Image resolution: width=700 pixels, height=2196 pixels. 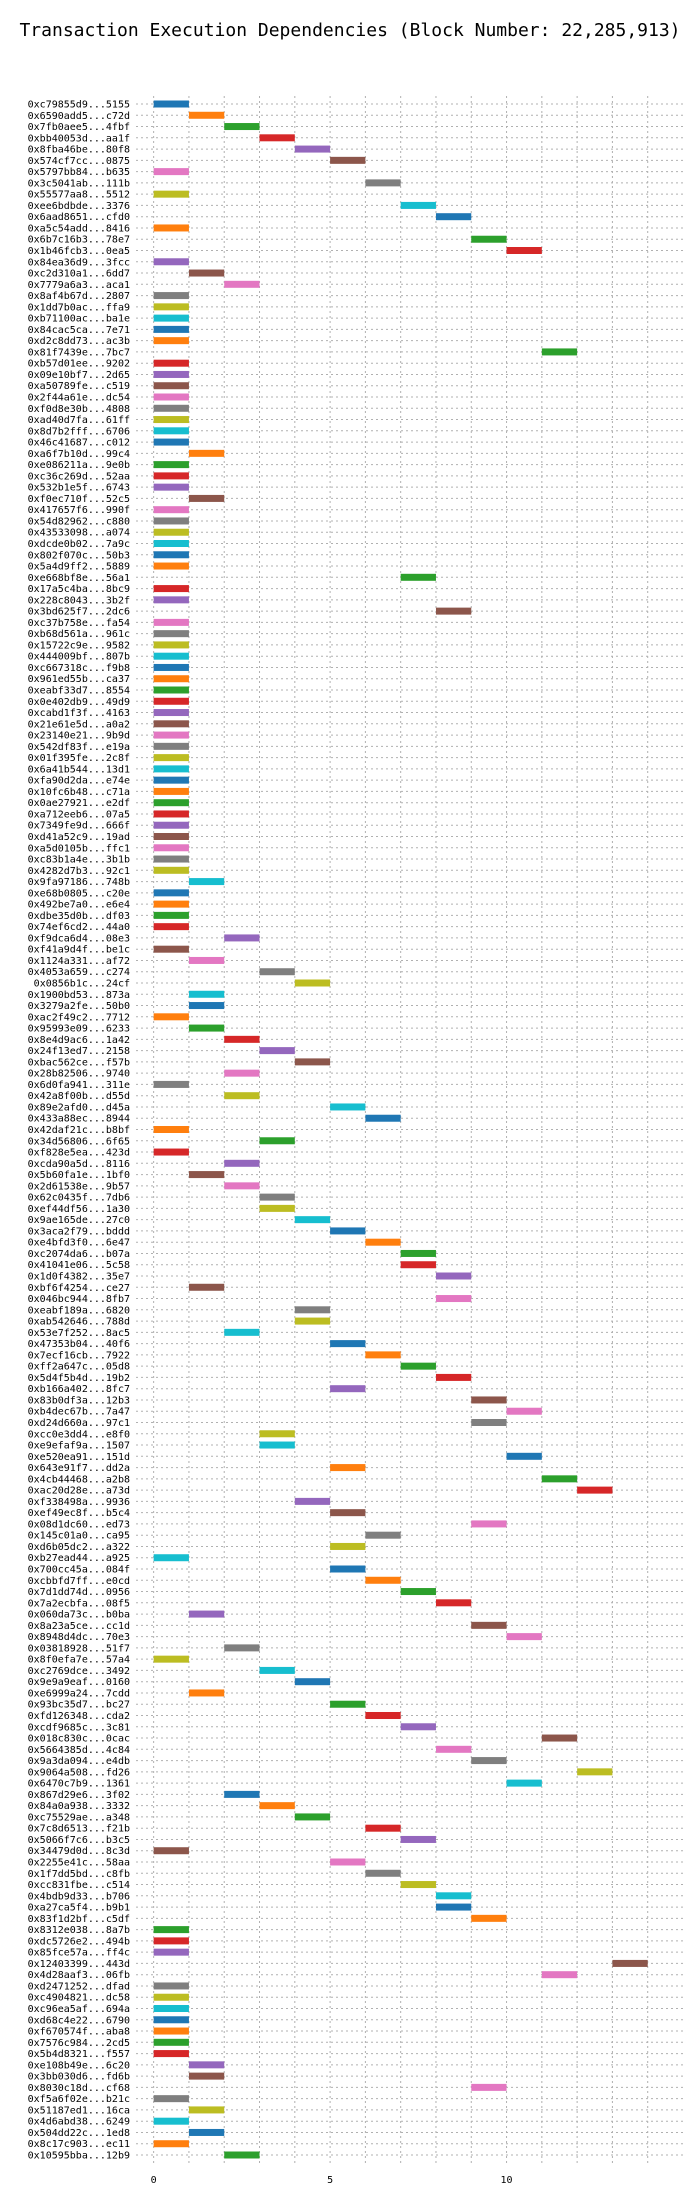 What do you see at coordinates (79, 1479) in the screenshot?
I see `y-tick-label: 0x4cb44468...a2b8` at bounding box center [79, 1479].